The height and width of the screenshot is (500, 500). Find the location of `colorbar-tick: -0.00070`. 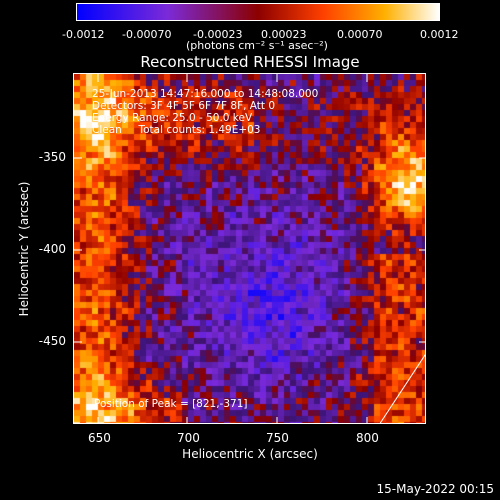

colorbar-tick: -0.00070 is located at coordinates (147, 34).